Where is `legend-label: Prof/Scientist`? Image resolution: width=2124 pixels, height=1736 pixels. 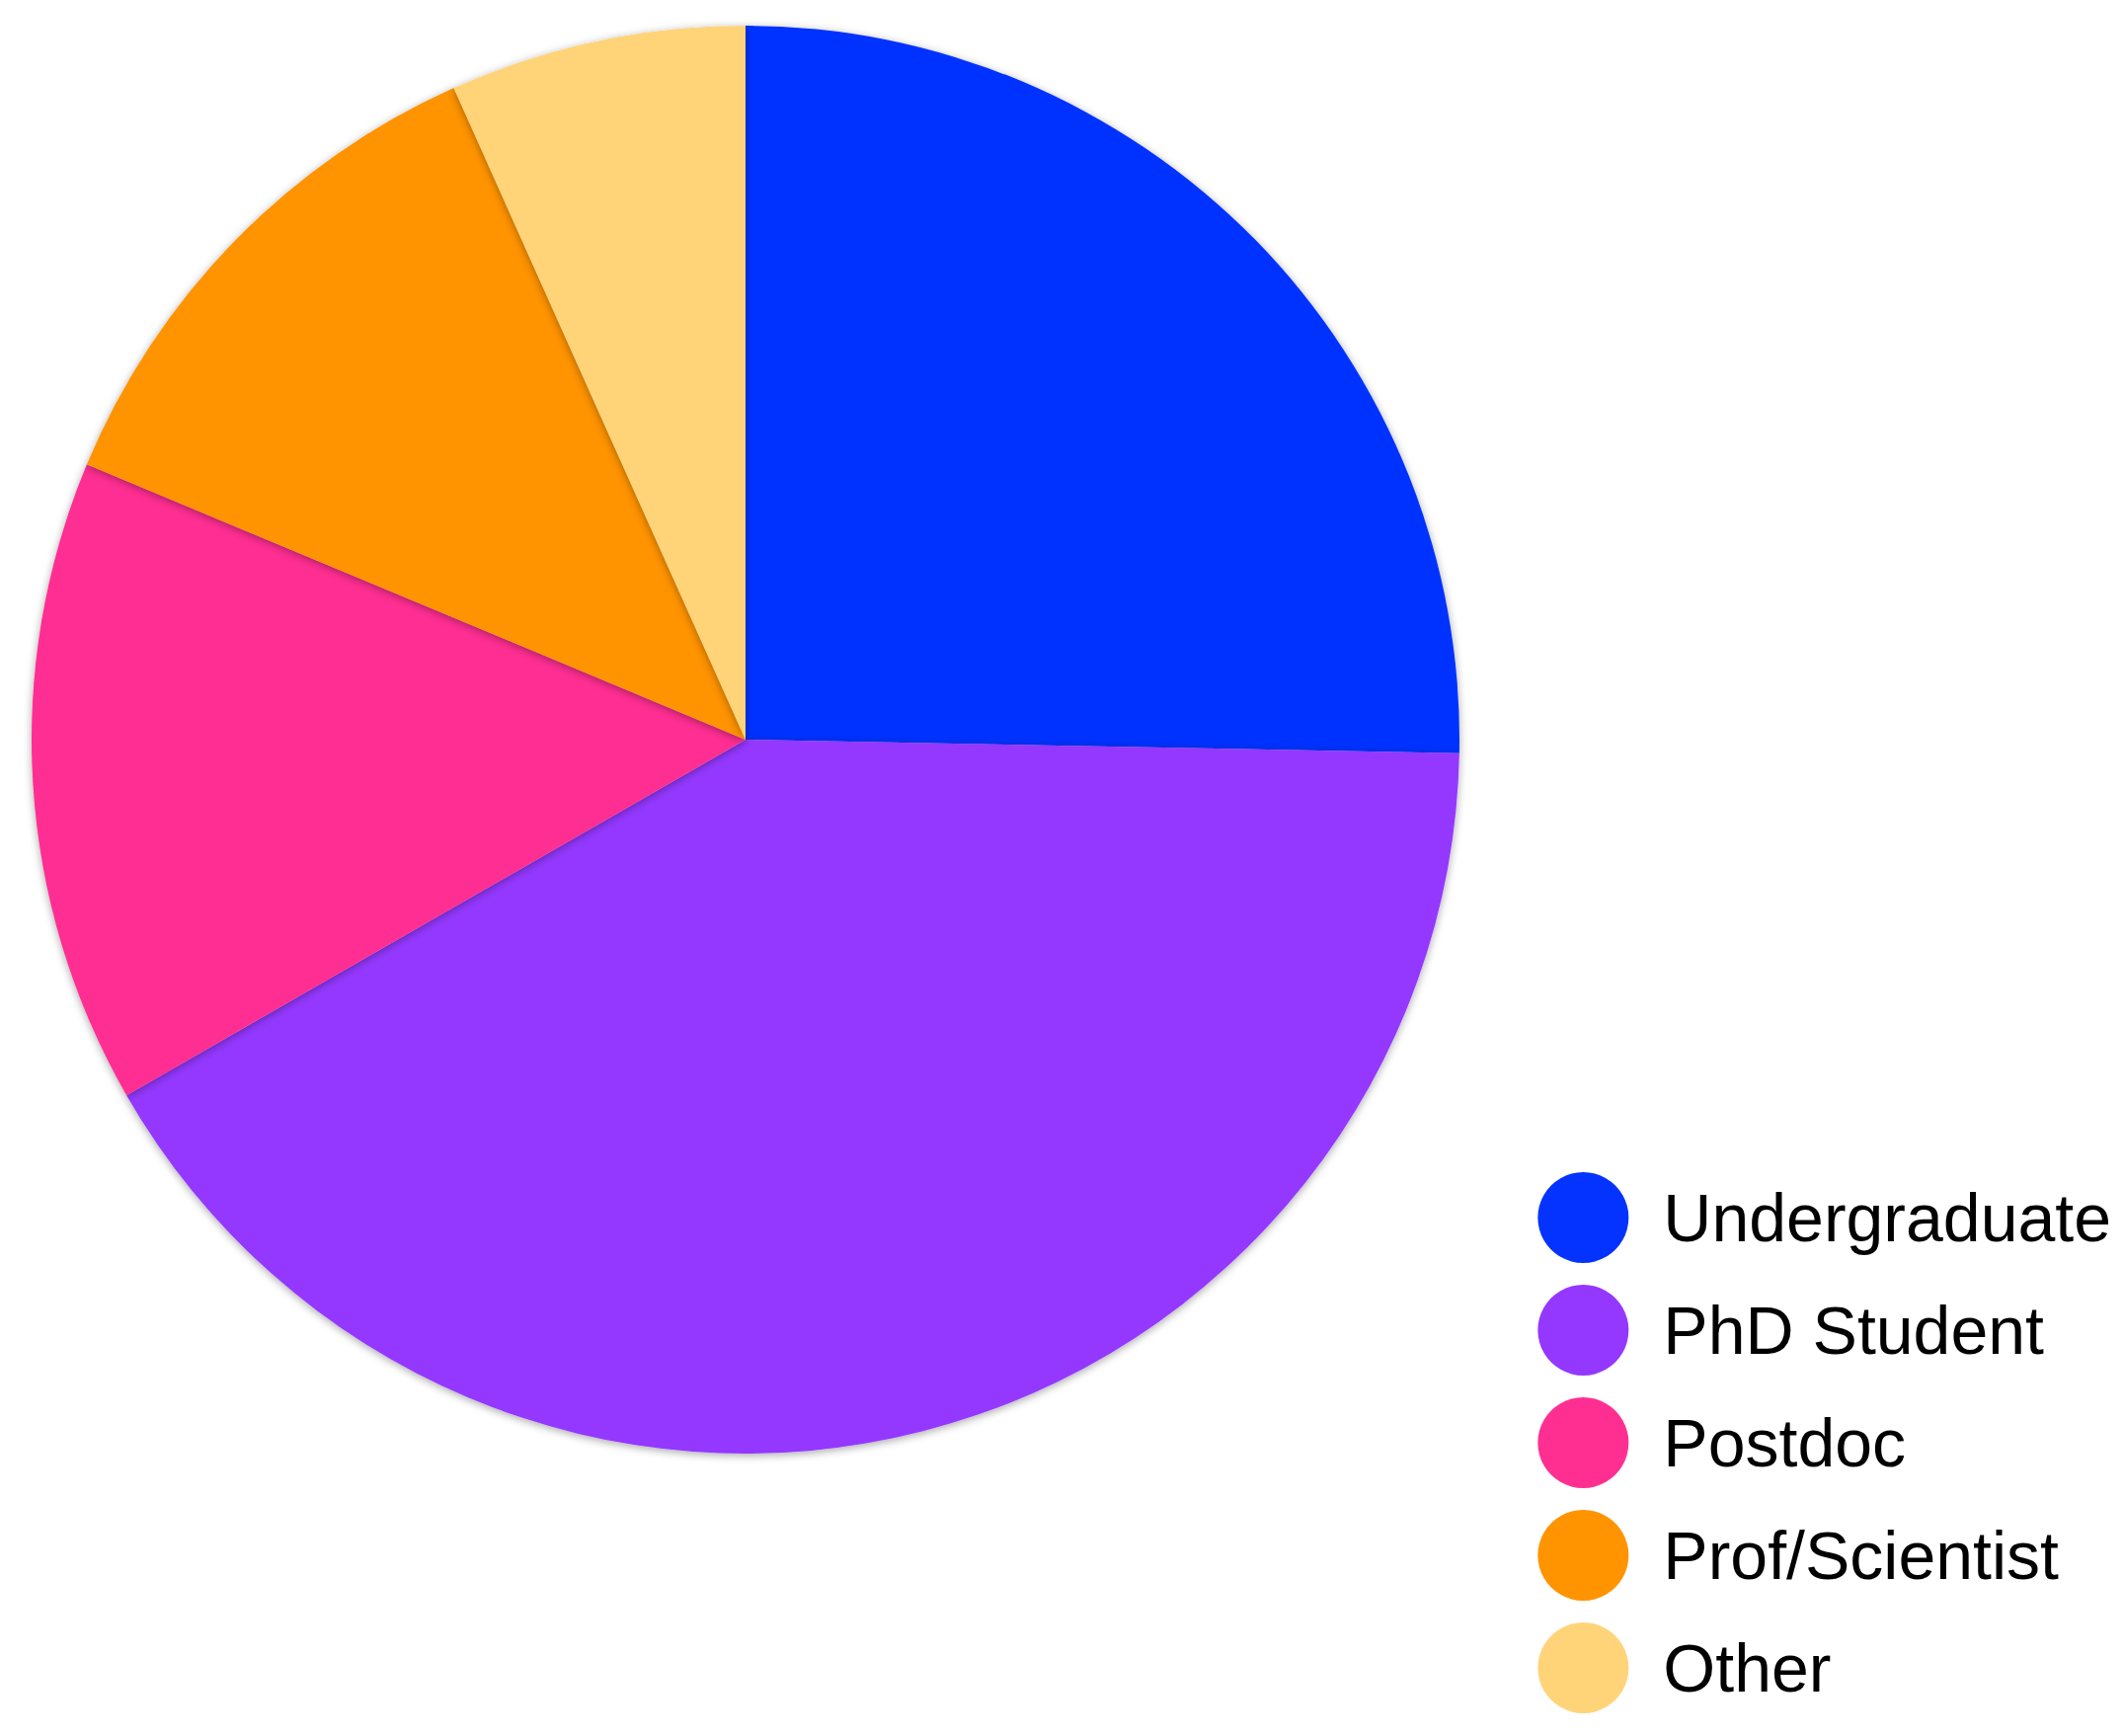 legend-label: Prof/Scientist is located at coordinates (1861, 1555).